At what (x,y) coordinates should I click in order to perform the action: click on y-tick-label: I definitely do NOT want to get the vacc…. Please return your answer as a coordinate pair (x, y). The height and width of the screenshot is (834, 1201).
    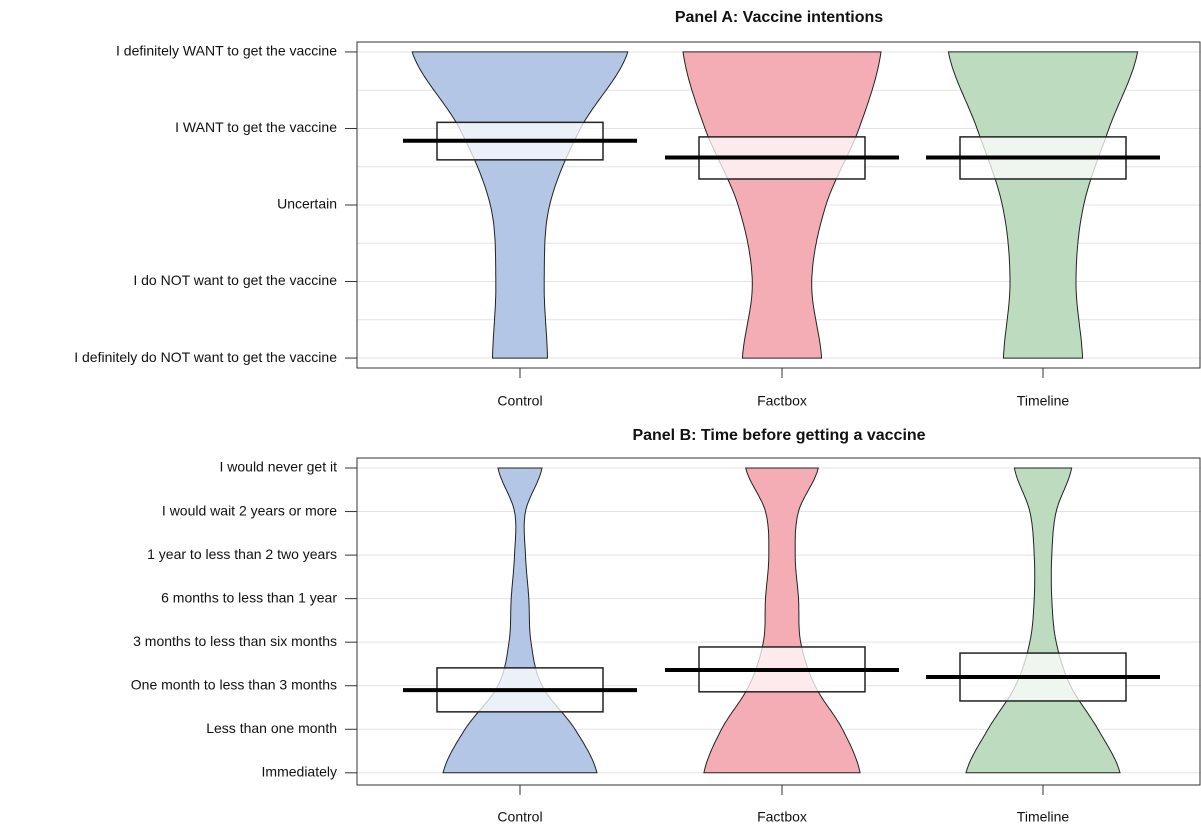
    Looking at the image, I should click on (205, 357).